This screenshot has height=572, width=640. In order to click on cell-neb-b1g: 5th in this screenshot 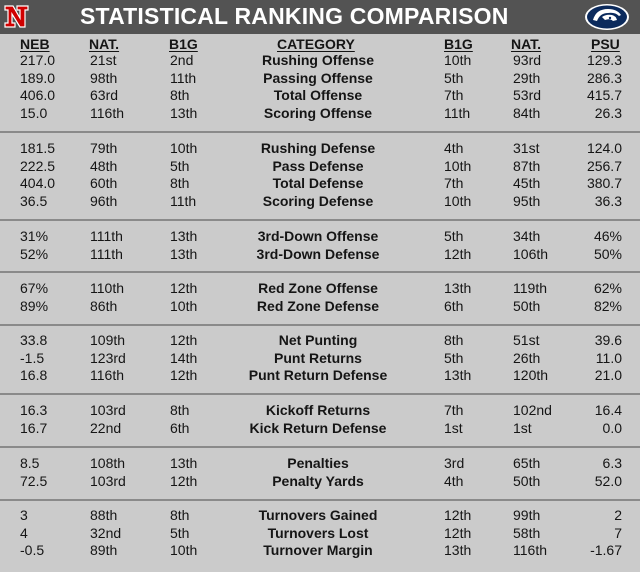, I will do `click(180, 165)`.